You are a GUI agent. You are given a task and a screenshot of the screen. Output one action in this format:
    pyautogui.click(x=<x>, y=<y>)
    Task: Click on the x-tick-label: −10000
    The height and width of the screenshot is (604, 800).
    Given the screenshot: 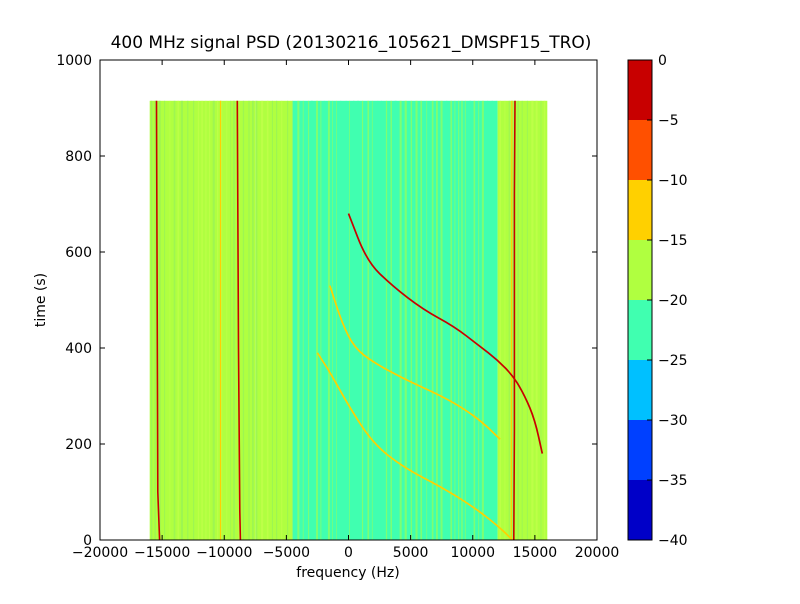 What is the action you would take?
    pyautogui.click(x=224, y=553)
    